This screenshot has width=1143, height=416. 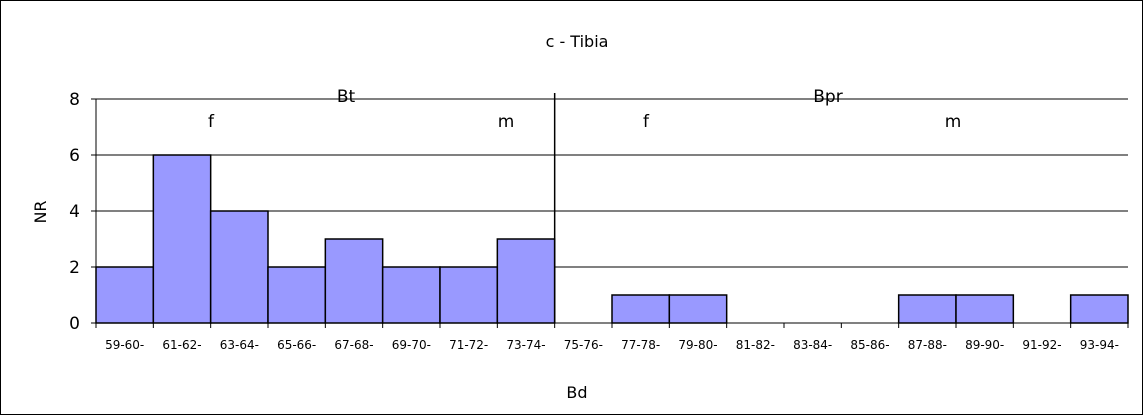 What do you see at coordinates (576, 392) in the screenshot?
I see `x-axis-title: Bd` at bounding box center [576, 392].